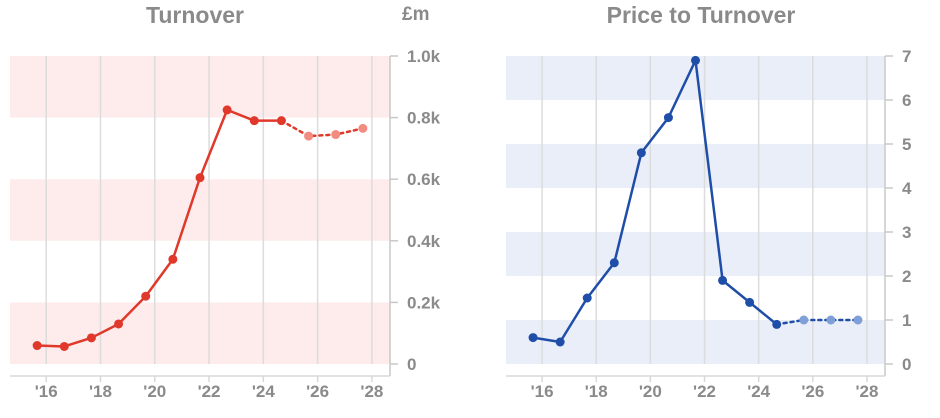  Describe the element at coordinates (906, 276) in the screenshot. I see `price-to-turnover-y-tick-label: 2` at that location.